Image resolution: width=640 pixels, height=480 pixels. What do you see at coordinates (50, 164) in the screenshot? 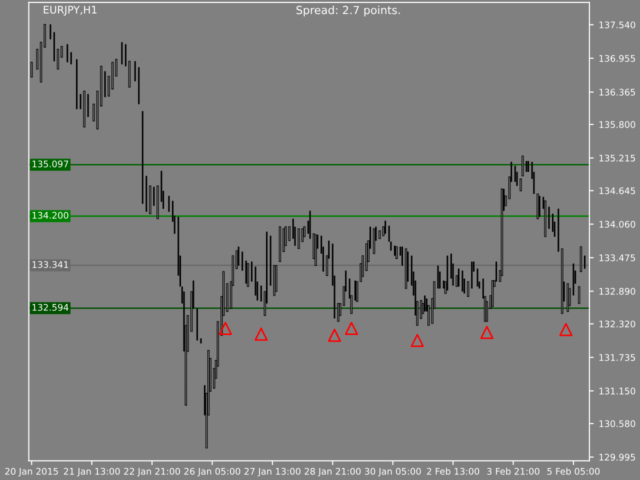
I see `ref-line-label: 135.097` at bounding box center [50, 164].